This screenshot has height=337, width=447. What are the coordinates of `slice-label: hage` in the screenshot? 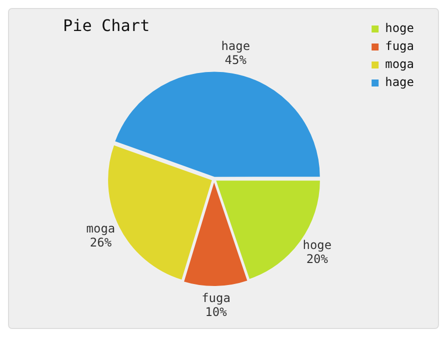 It's located at (235, 46).